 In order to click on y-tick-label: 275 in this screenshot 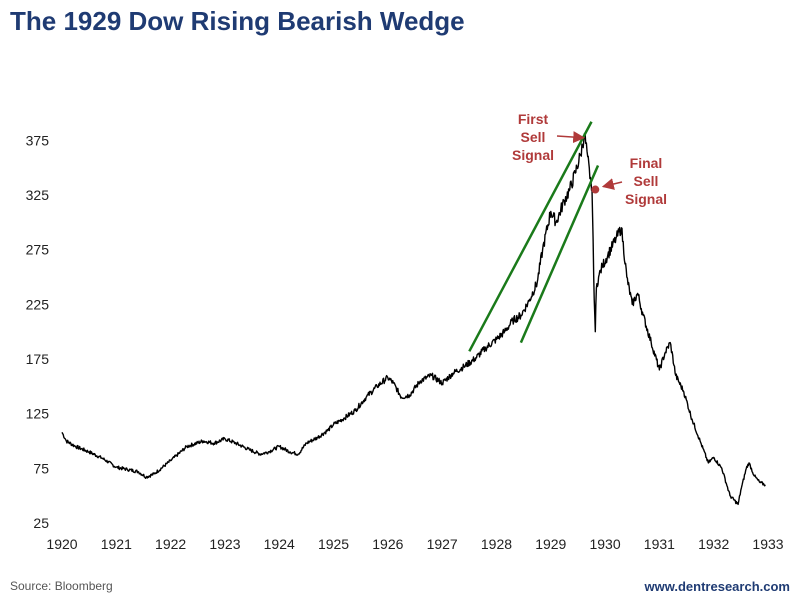, I will do `click(38, 250)`.